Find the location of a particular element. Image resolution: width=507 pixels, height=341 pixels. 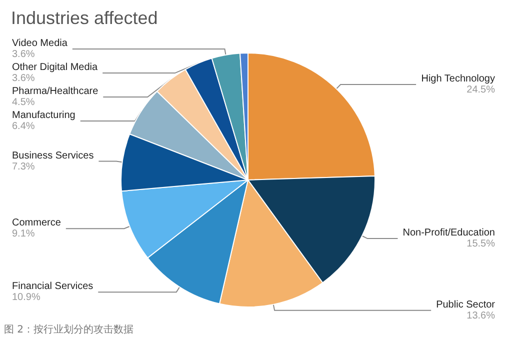

slice-label: High Technology is located at coordinates (458, 78).